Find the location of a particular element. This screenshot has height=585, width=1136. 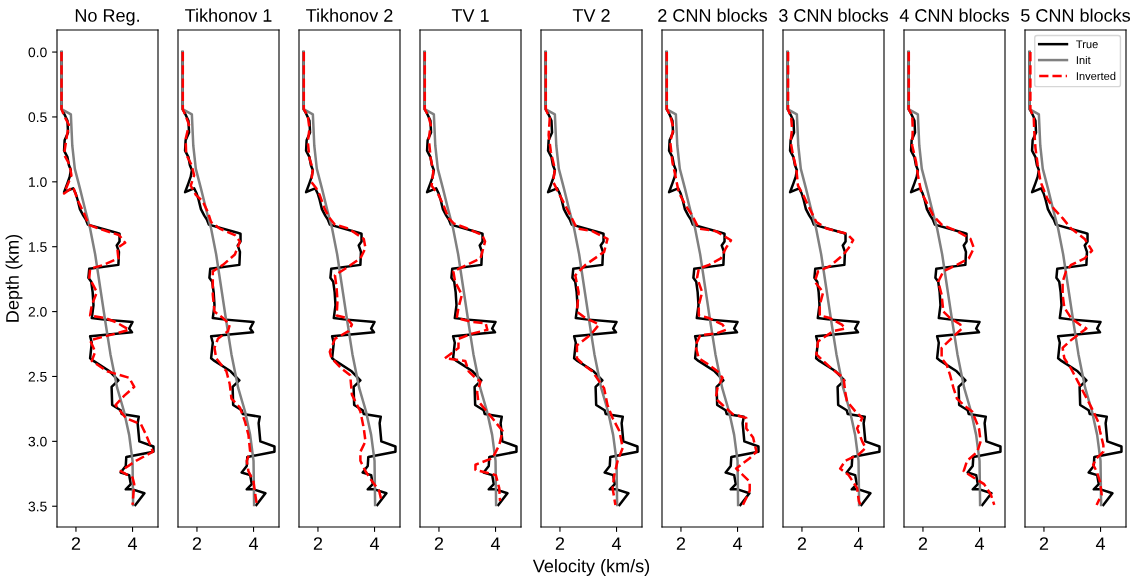

chart-title: 2 CNN blocks is located at coordinates (713, 15).